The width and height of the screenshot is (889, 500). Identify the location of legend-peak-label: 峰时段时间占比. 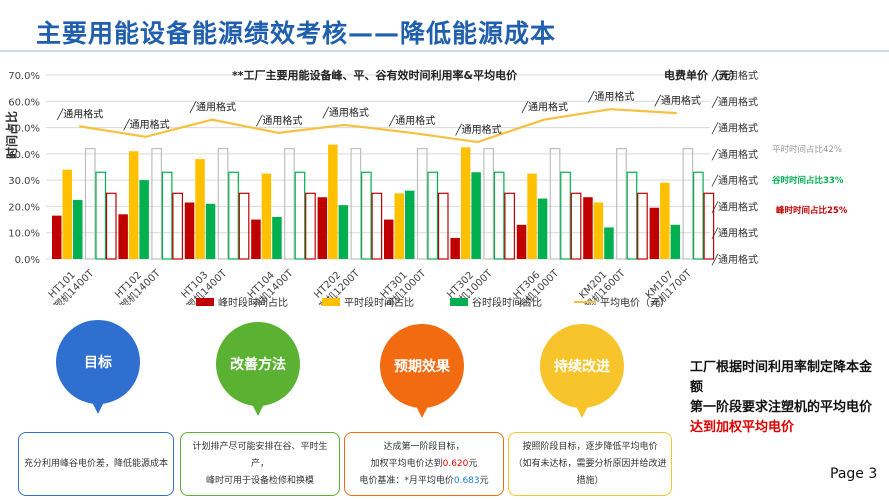
(253, 303).